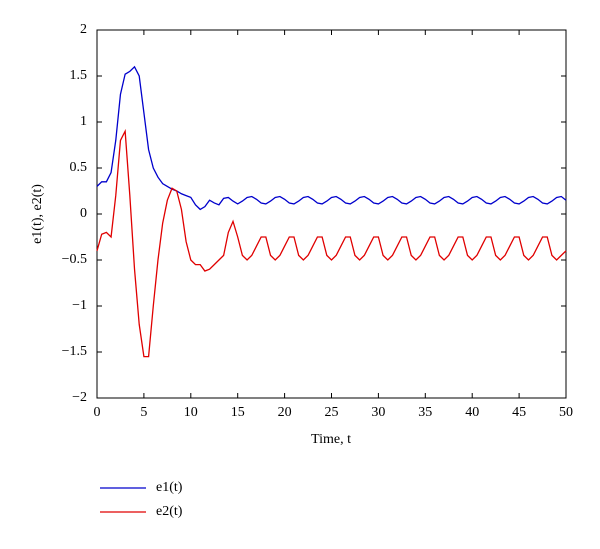 This screenshot has width=600, height=549. Describe the element at coordinates (566, 412) in the screenshot. I see `x-tick-label: 50` at that location.